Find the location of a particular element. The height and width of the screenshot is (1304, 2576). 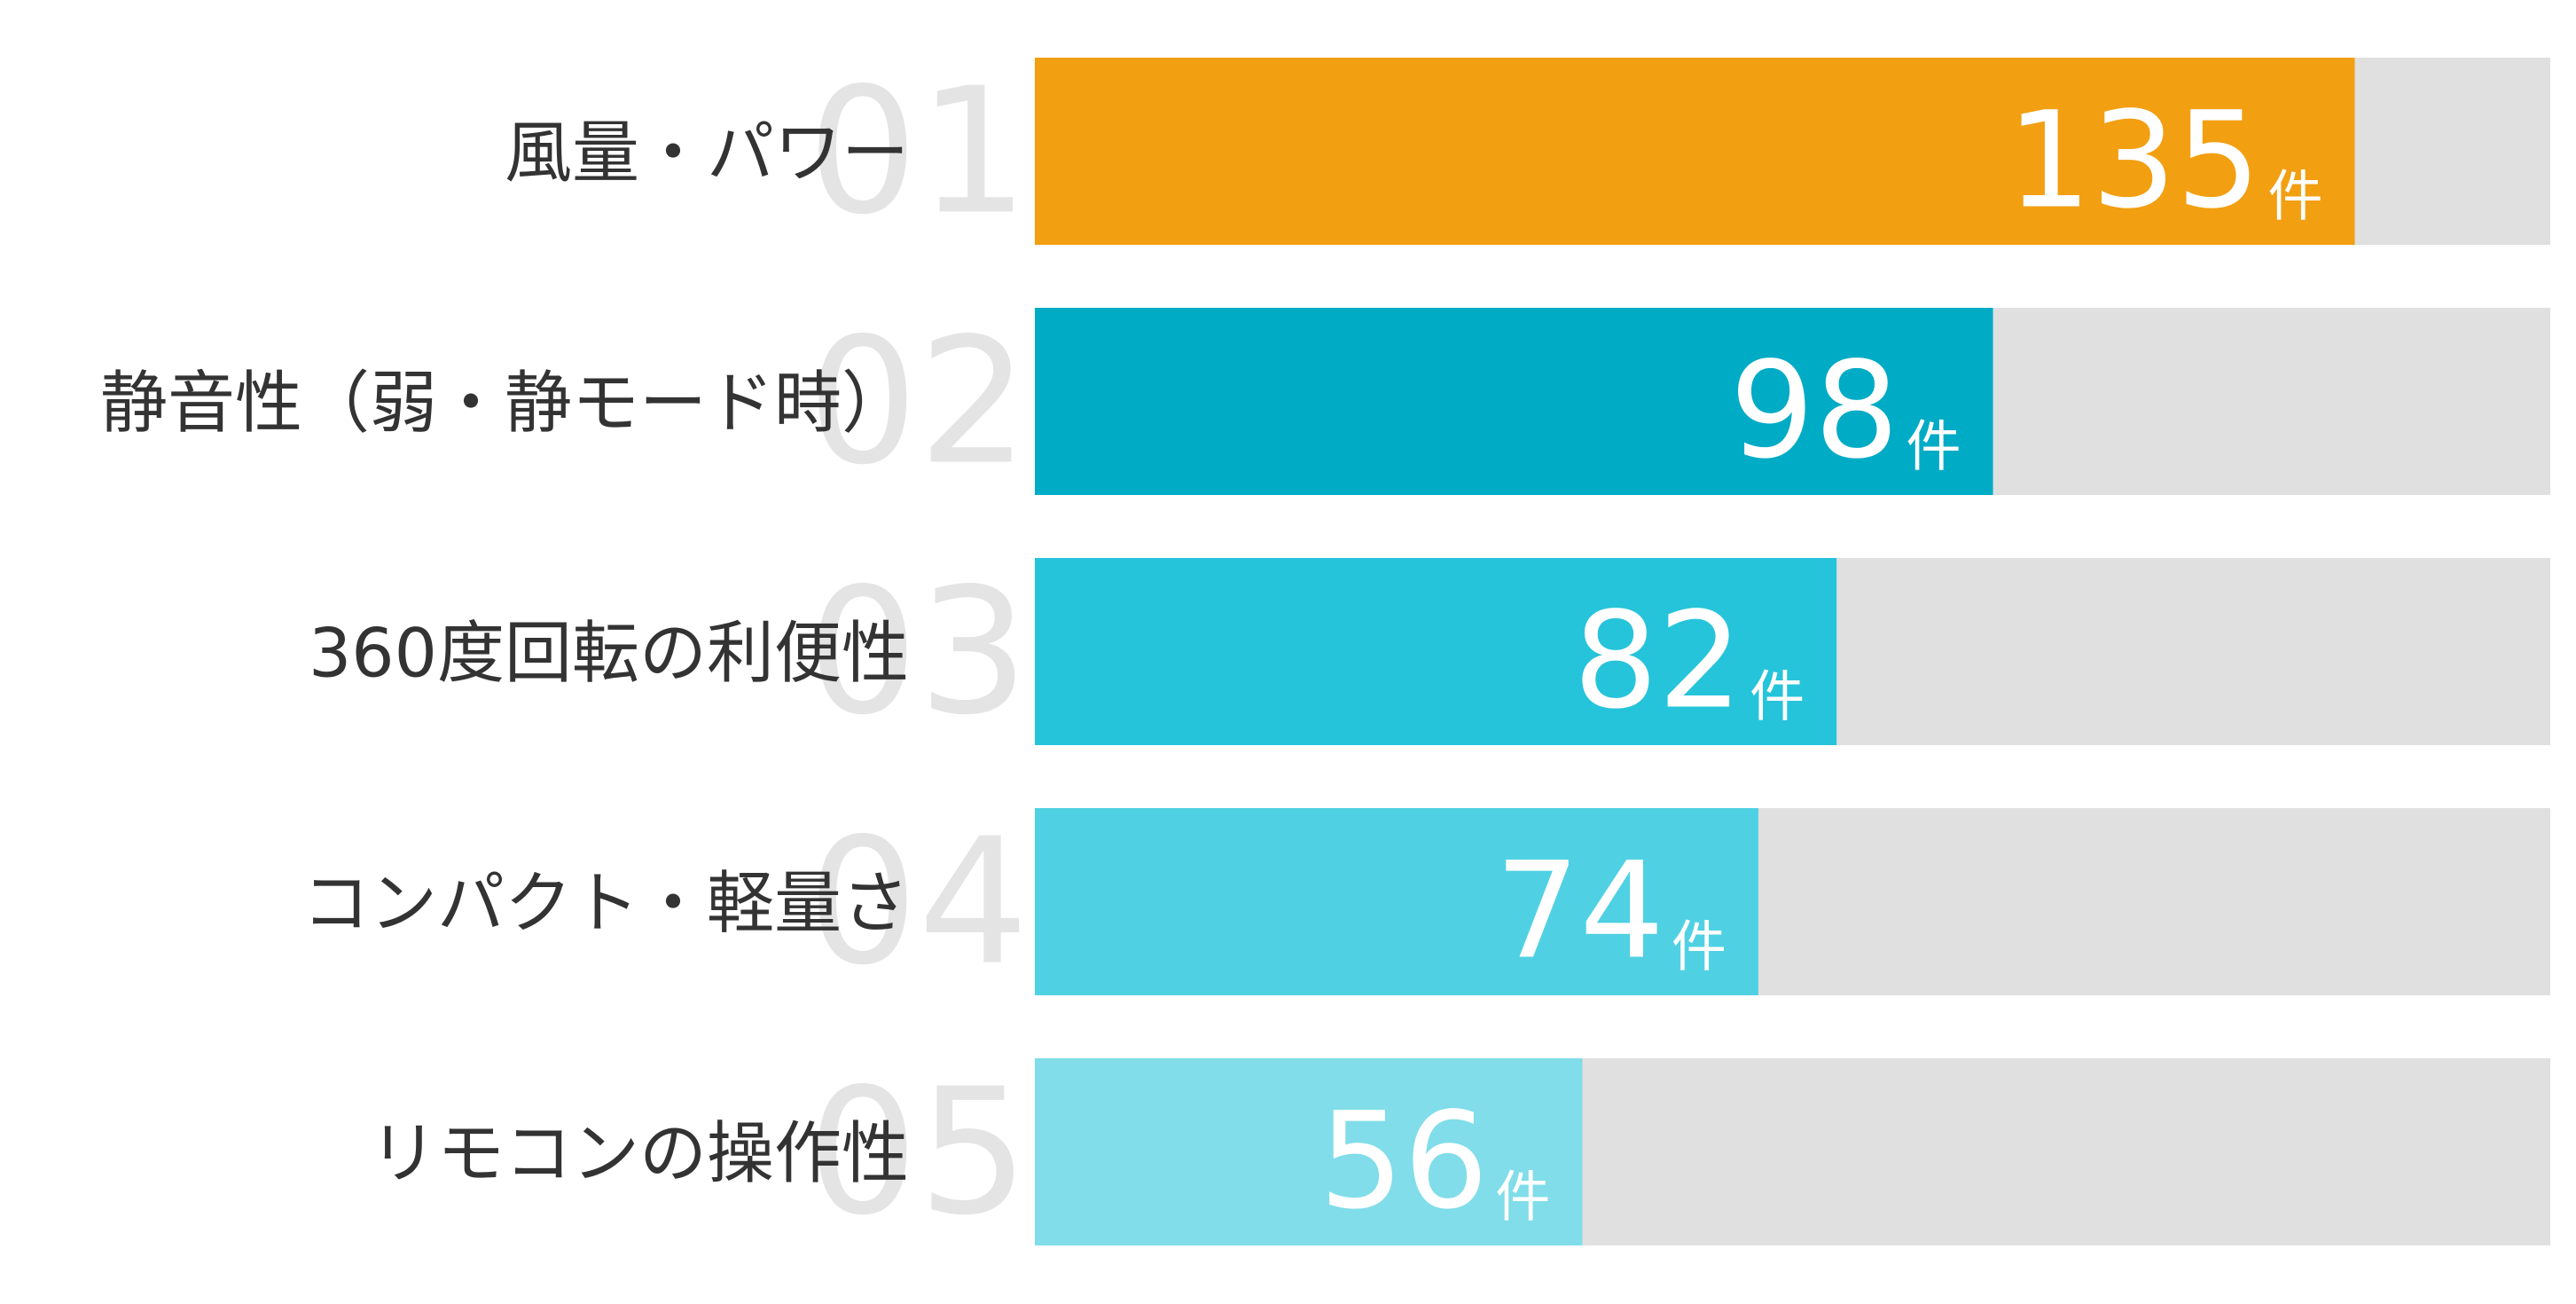

value-label: 98 is located at coordinates (1814, 412).